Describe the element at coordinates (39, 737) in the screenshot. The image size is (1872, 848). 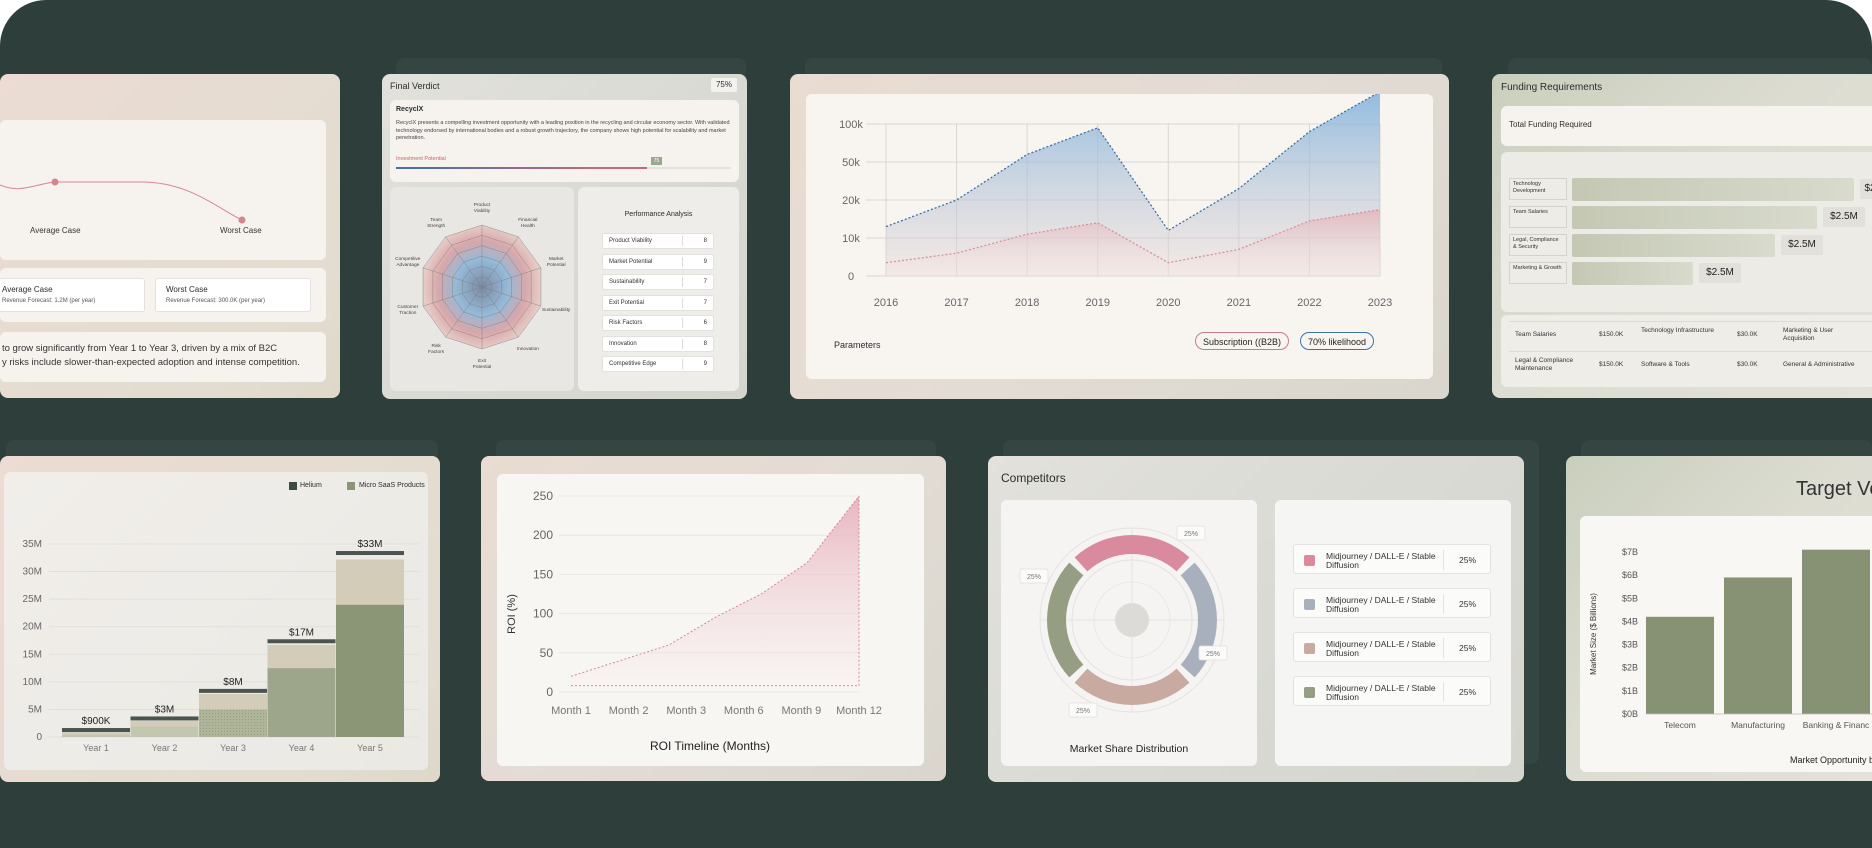
I see `y-tick-label: 0` at that location.